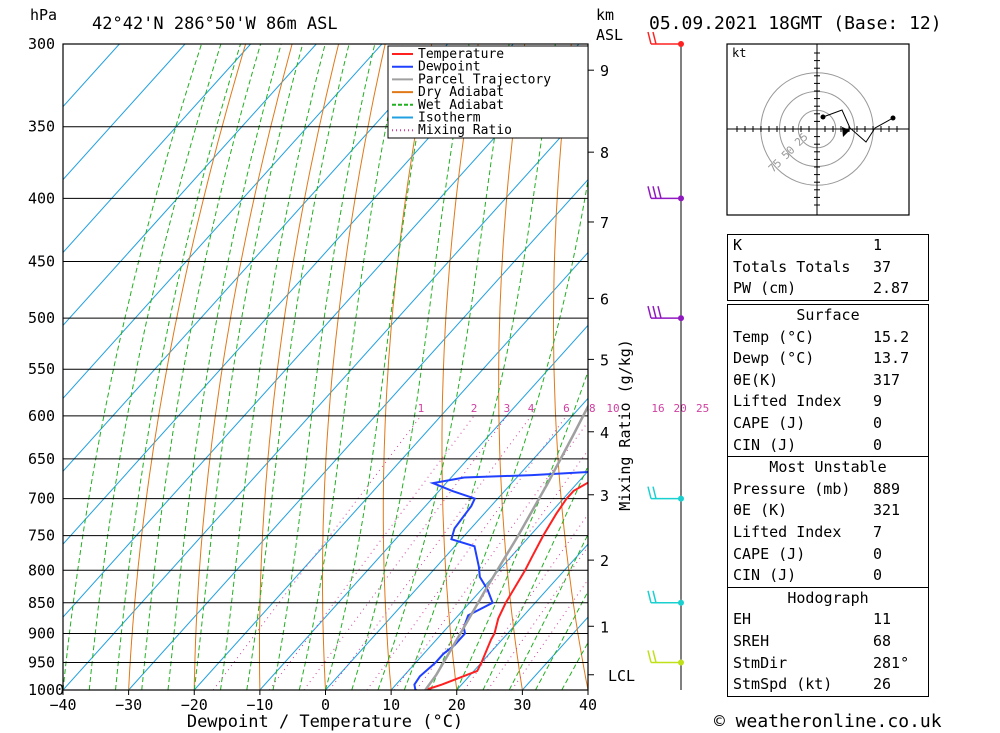 The height and width of the screenshot is (733, 1000). What do you see at coordinates (41, 603) in the screenshot?
I see `pressure-tick-label: 850` at bounding box center [41, 603].